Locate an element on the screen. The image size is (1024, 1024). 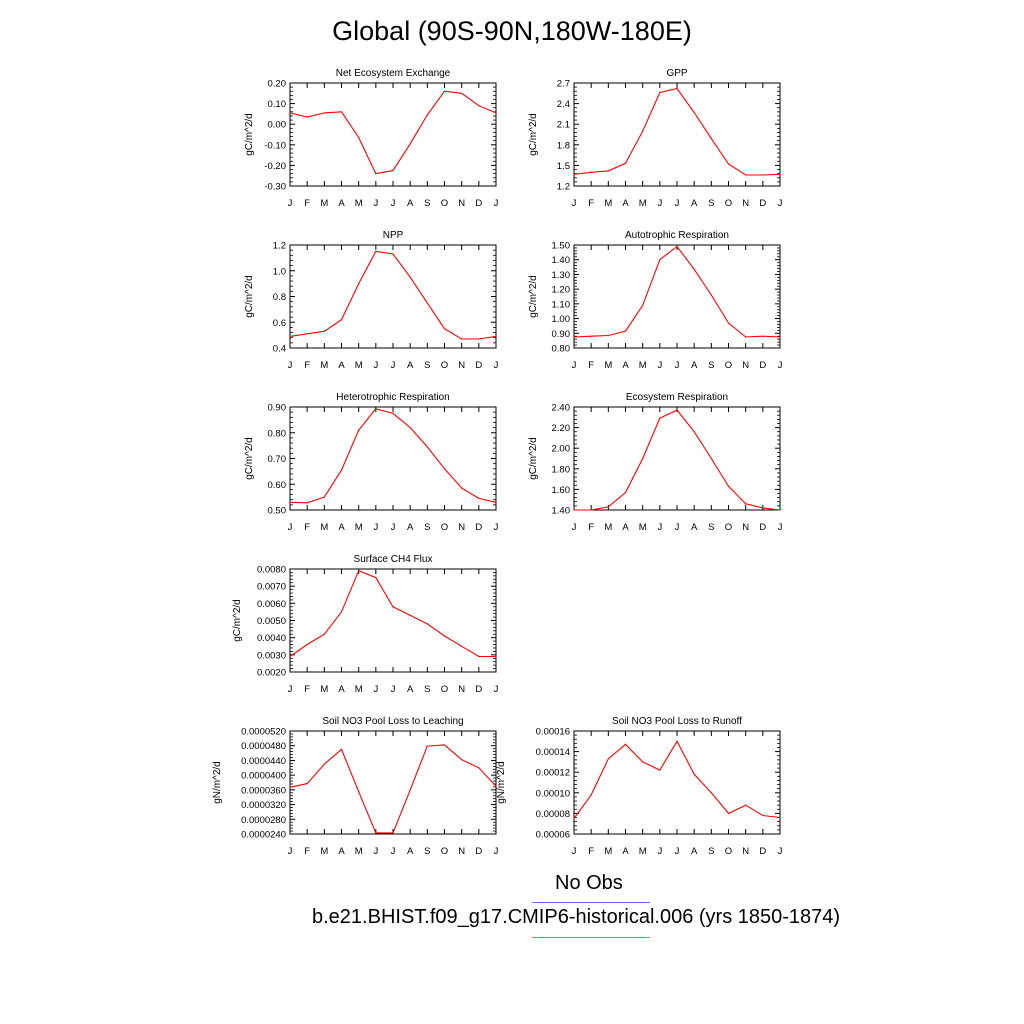
y-tick-label: 2.7 is located at coordinates (563, 84).